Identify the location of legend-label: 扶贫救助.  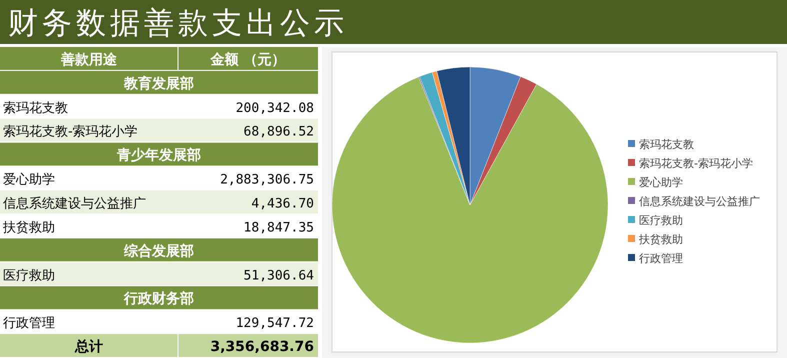
(660, 239).